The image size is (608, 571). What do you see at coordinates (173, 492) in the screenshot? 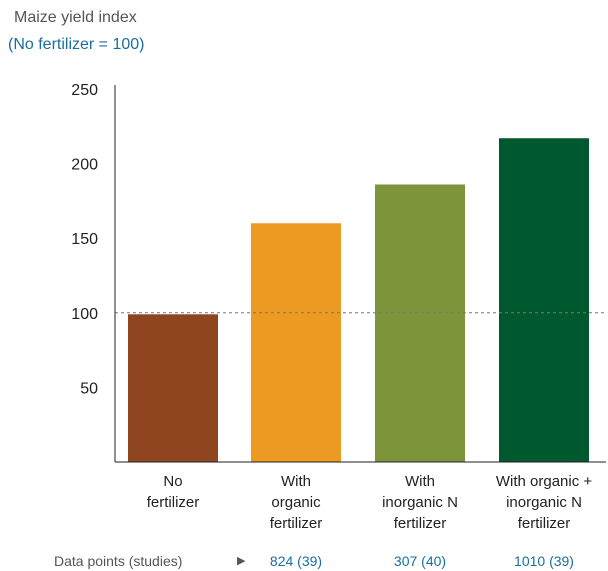
I see `category-label: No fertilizer` at bounding box center [173, 492].